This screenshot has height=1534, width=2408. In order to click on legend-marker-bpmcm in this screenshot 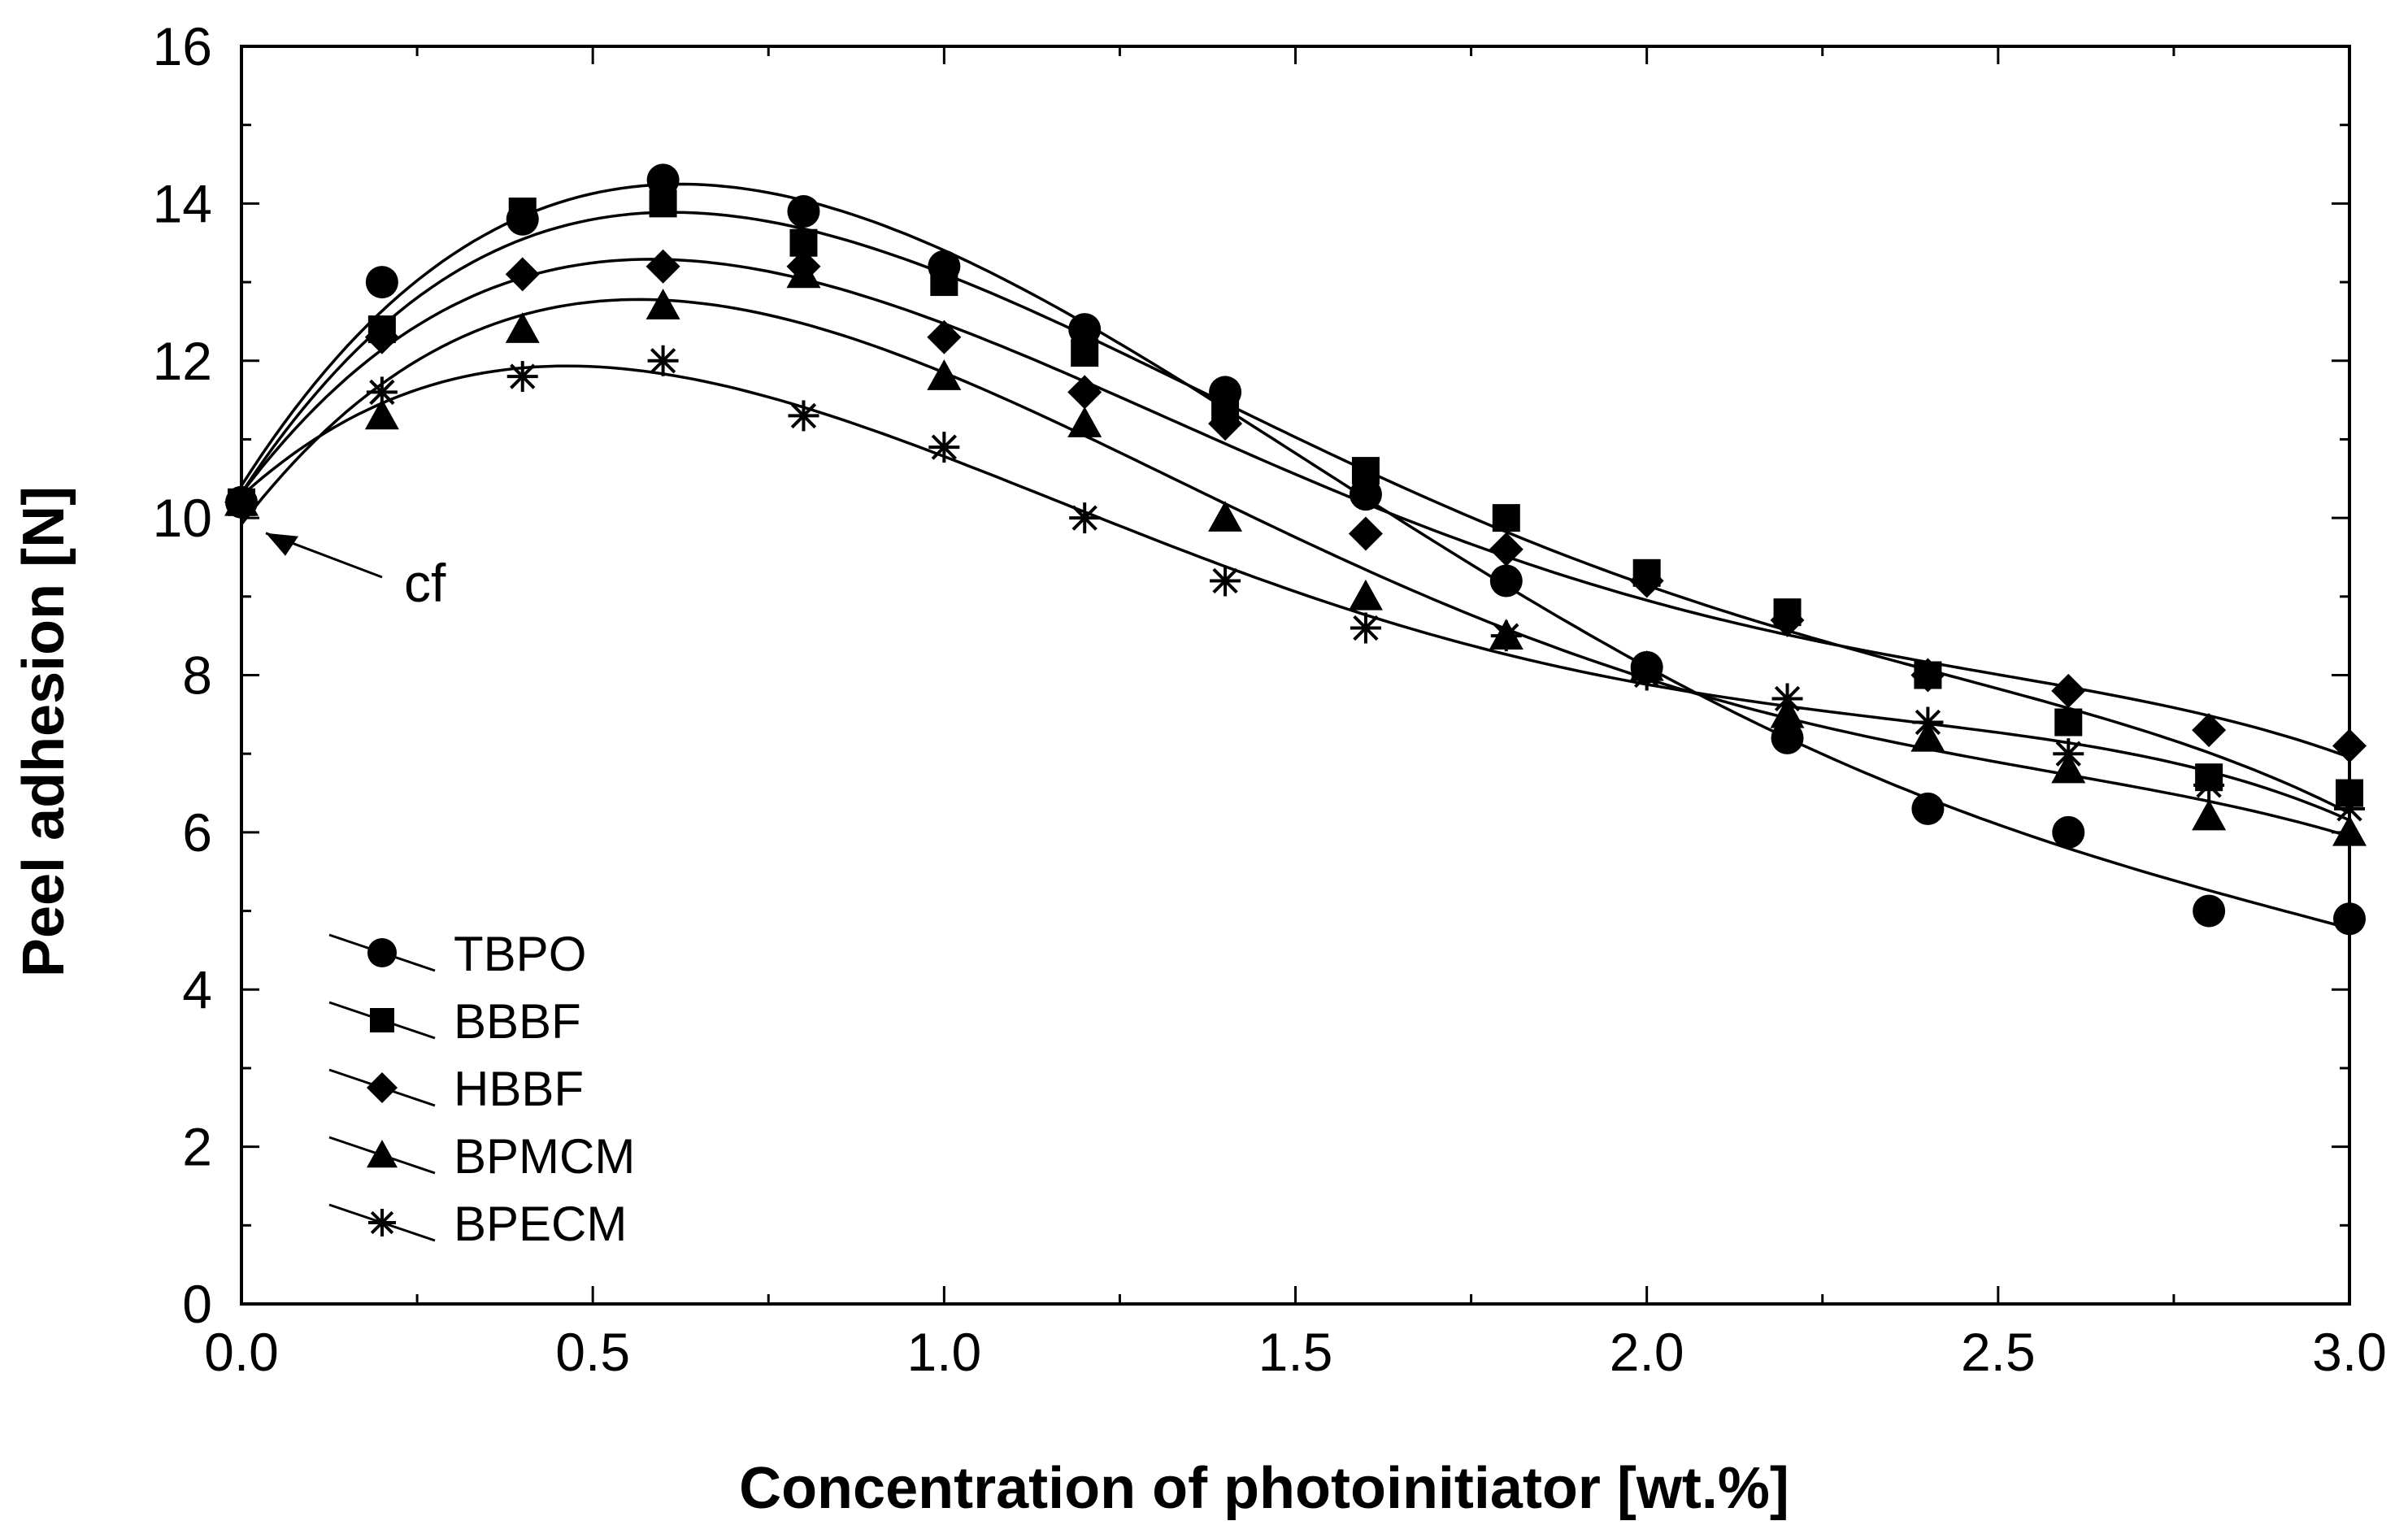, I will do `click(382, 1154)`.